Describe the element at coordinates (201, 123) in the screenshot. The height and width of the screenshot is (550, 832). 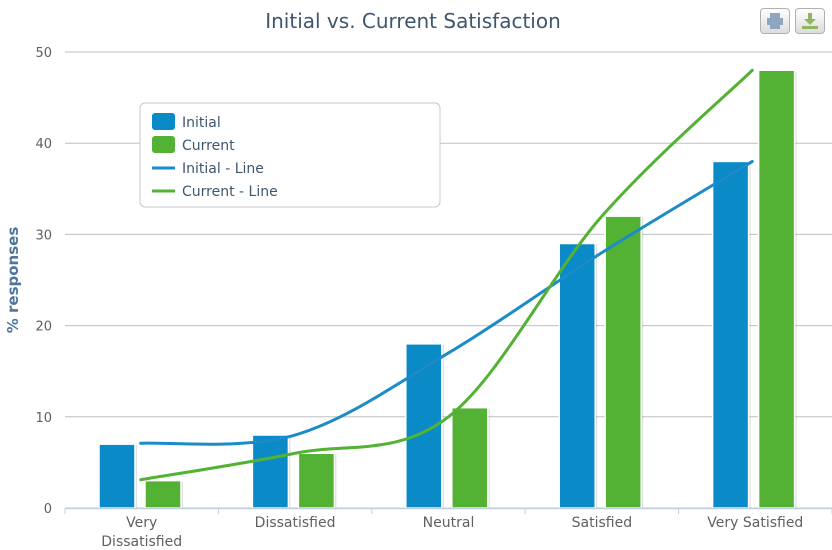
I see `legend-label: Initial` at that location.